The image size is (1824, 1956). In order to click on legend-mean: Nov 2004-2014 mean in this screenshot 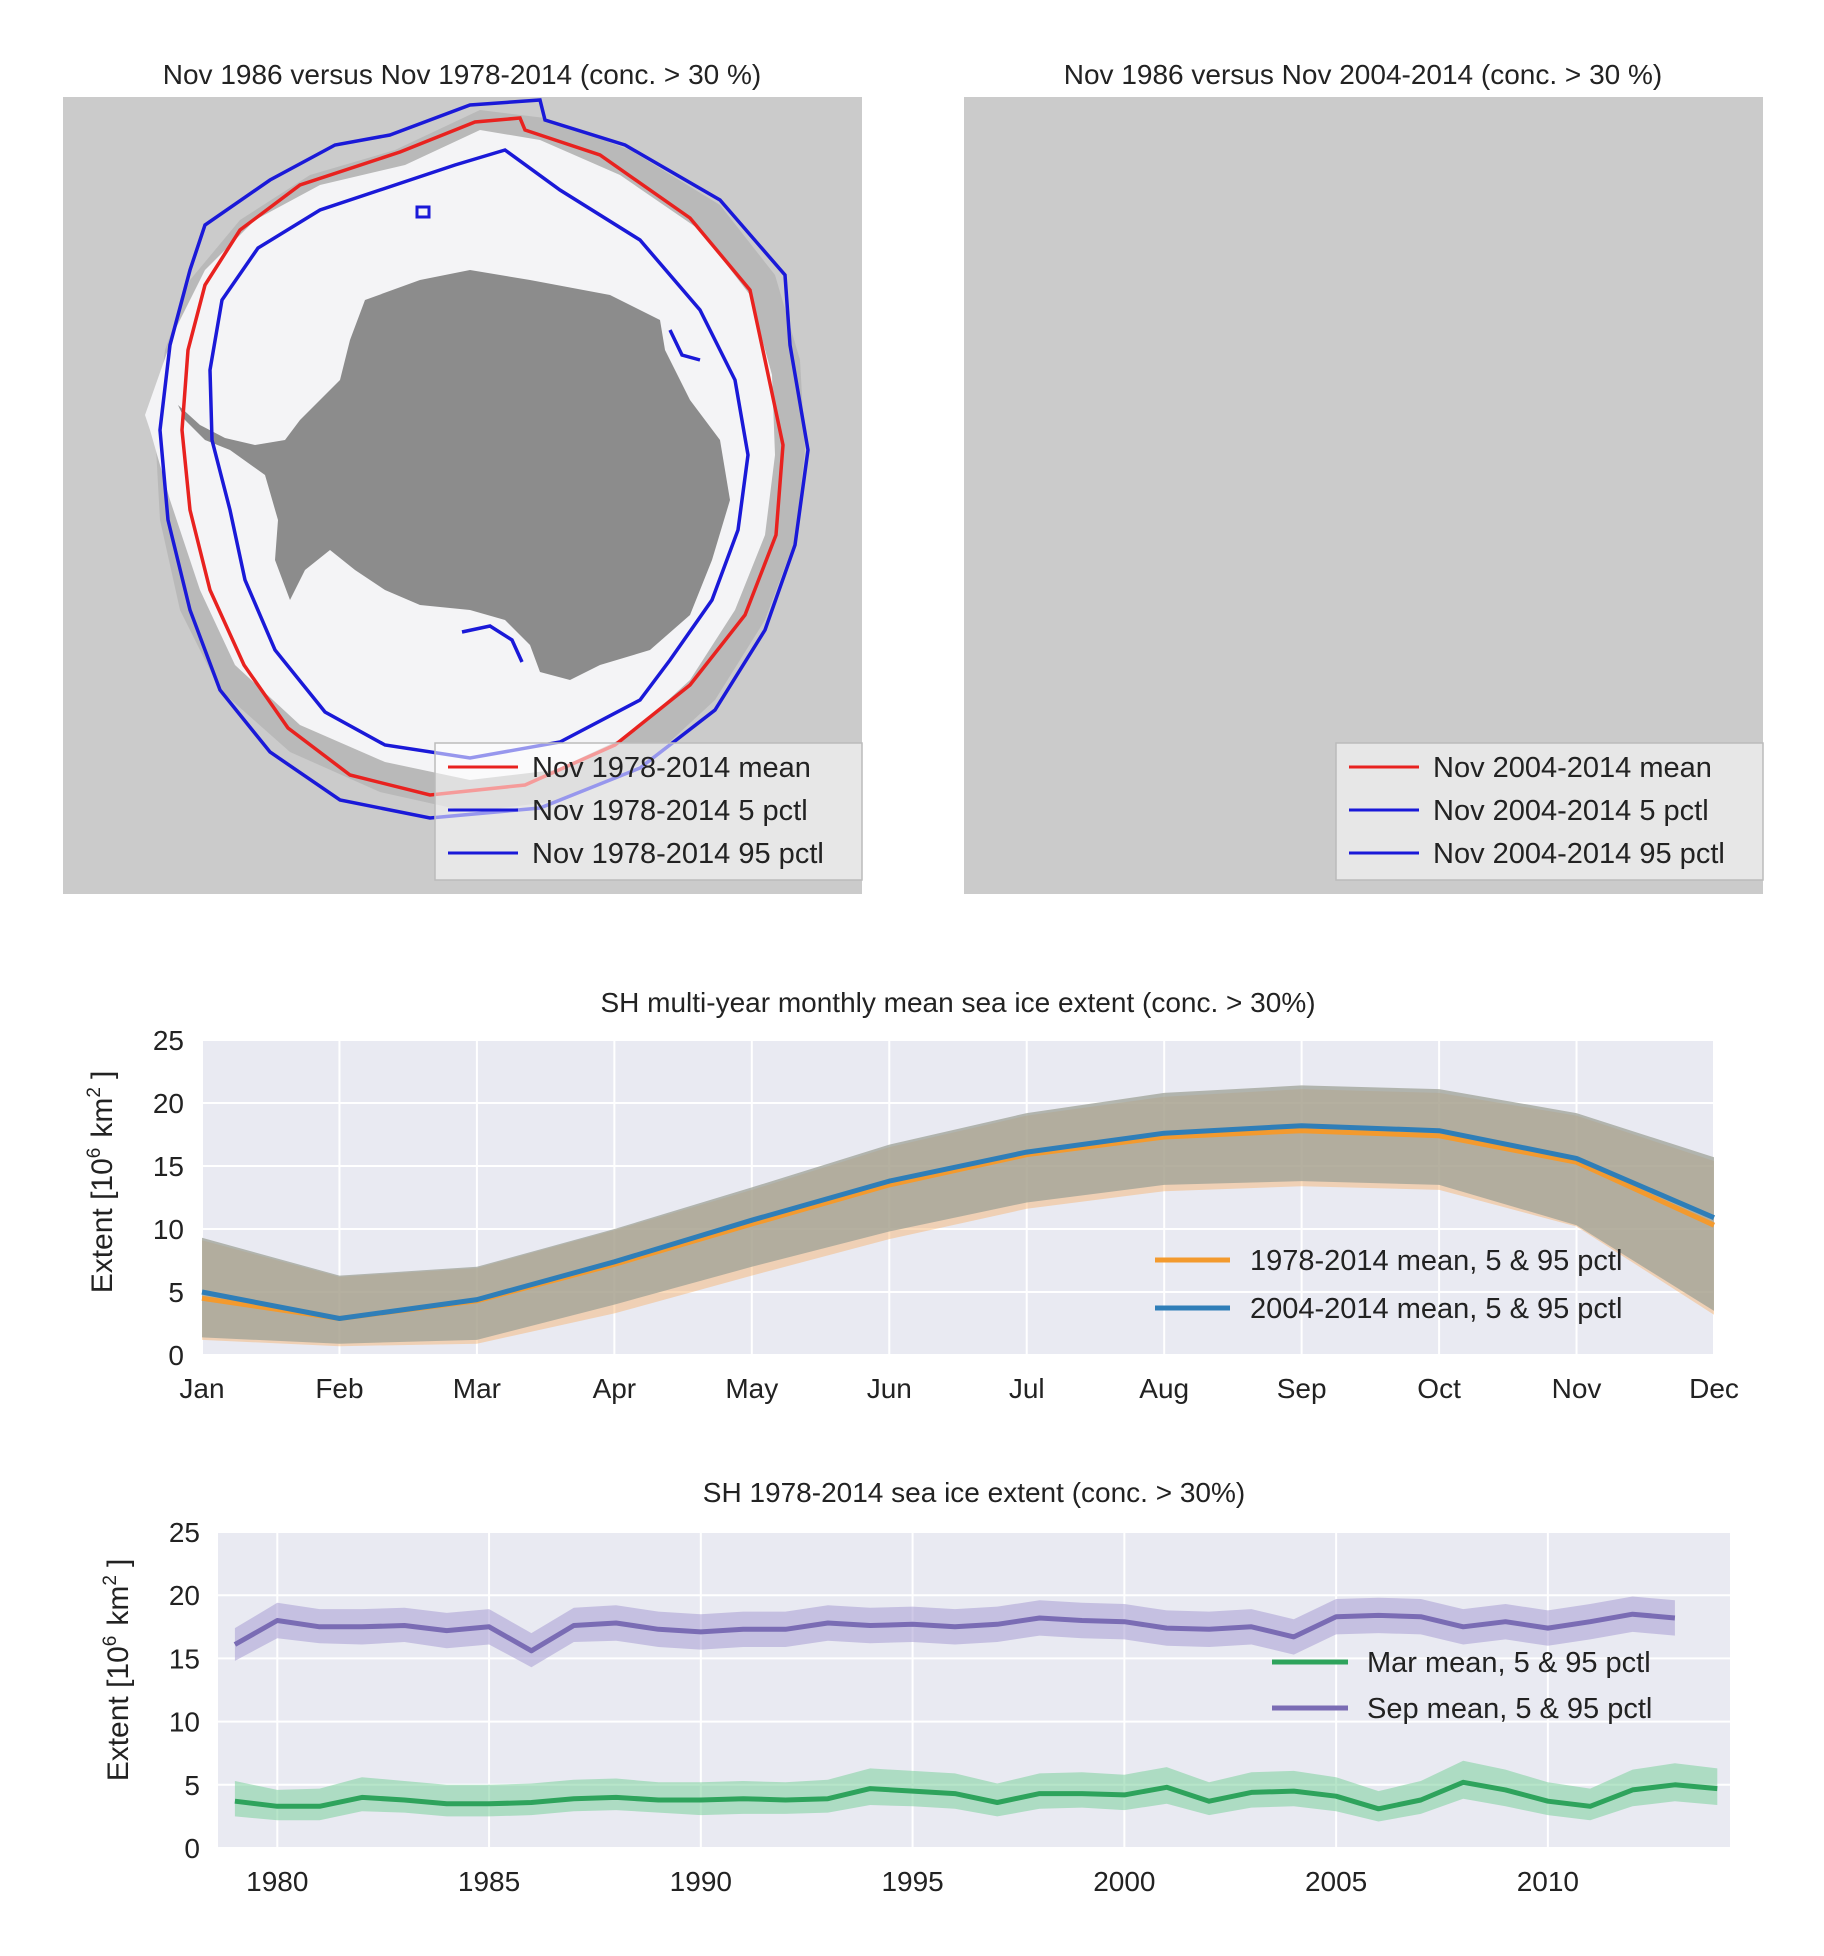, I will do `click(1572, 768)`.